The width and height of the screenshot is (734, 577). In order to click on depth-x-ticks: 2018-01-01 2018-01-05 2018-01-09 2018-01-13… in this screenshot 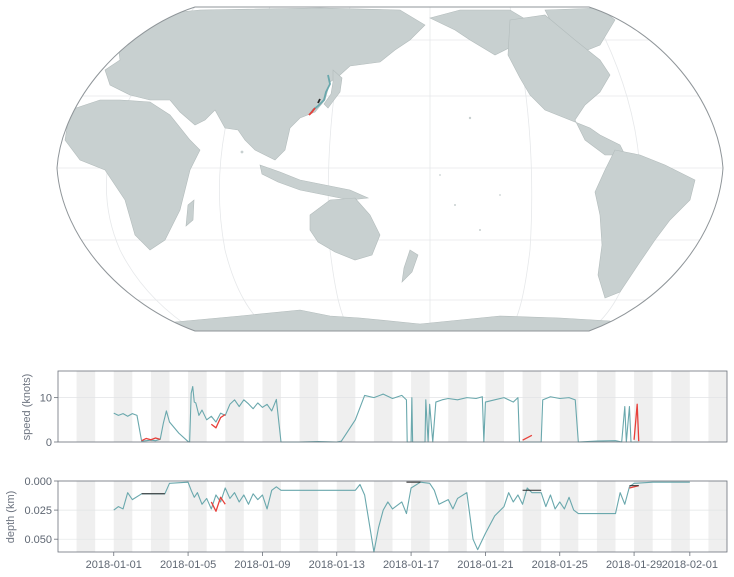, I will do `click(402, 561)`.